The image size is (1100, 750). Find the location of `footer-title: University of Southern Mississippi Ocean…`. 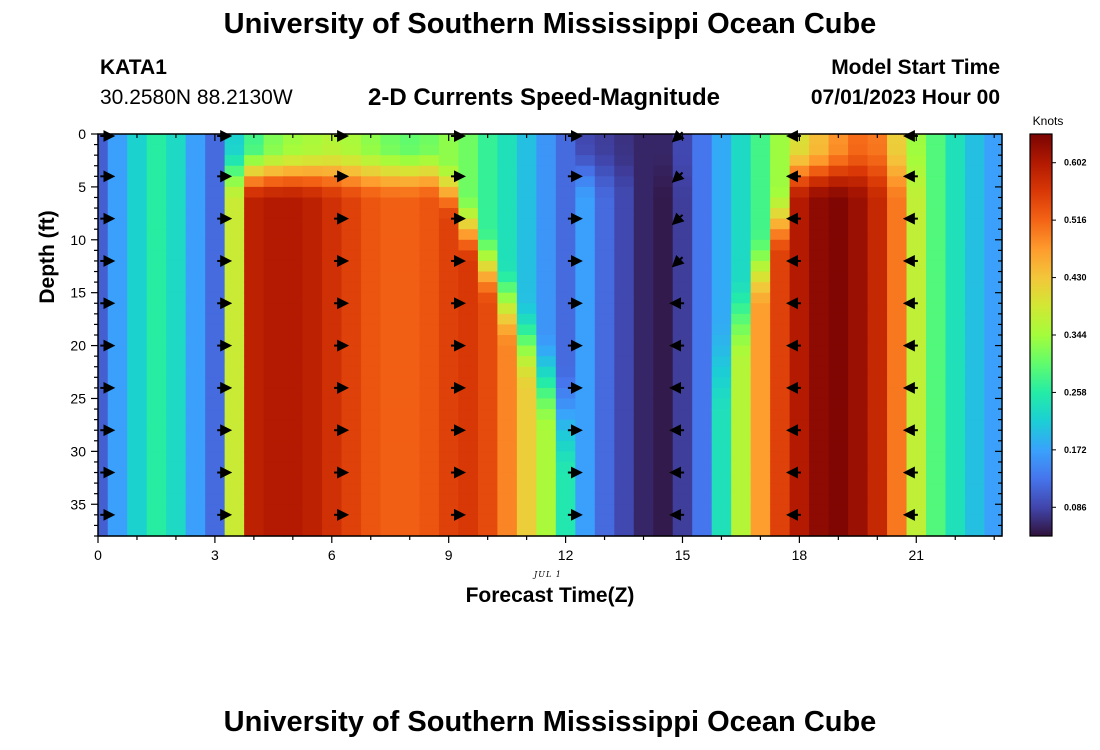

footer-title: University of Southern Mississippi Ocean… is located at coordinates (550, 722).